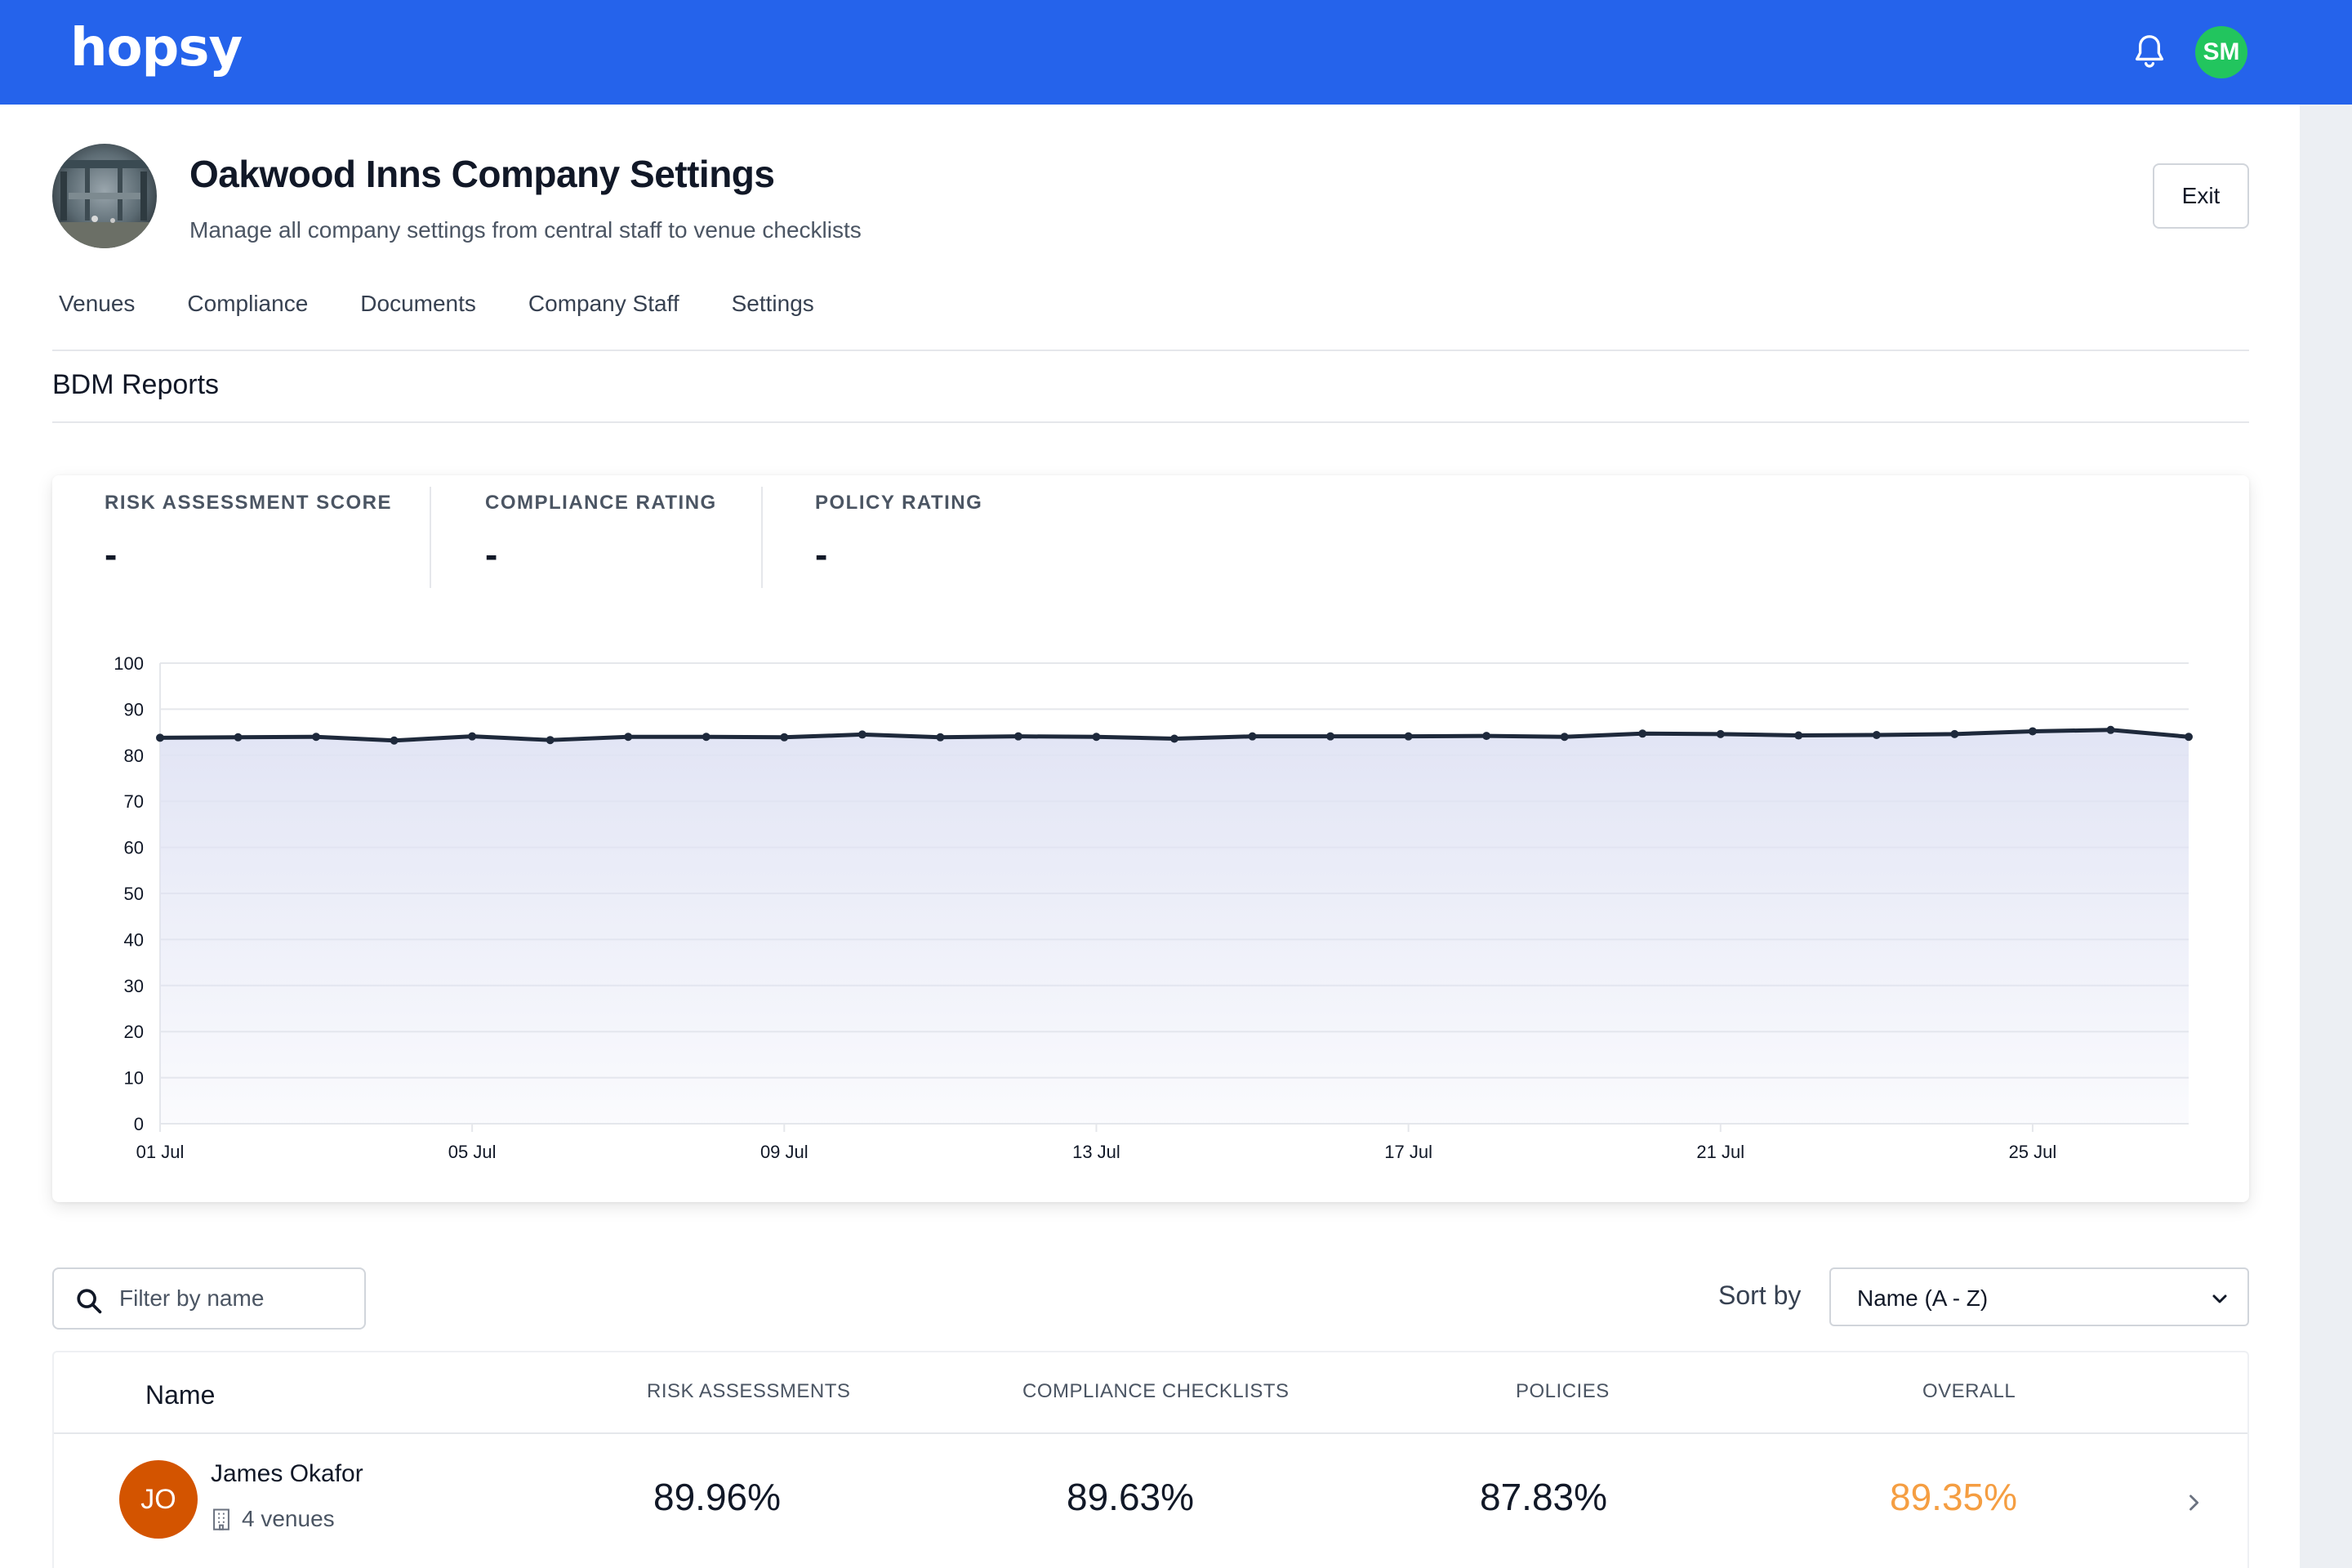 The width and height of the screenshot is (2352, 1568). Describe the element at coordinates (134, 1078) in the screenshot. I see `y-tick-label: 10` at that location.